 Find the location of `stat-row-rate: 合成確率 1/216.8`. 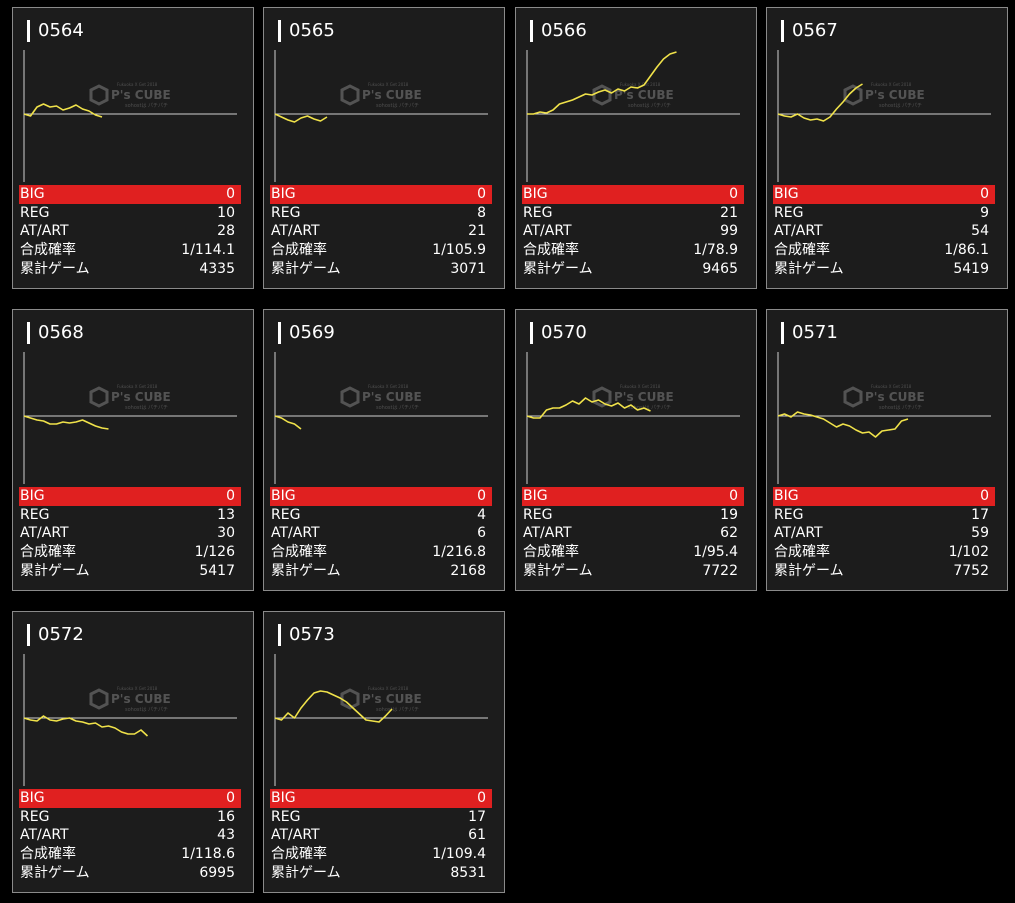

stat-row-rate: 合成確率 1/216.8 is located at coordinates (381, 552).